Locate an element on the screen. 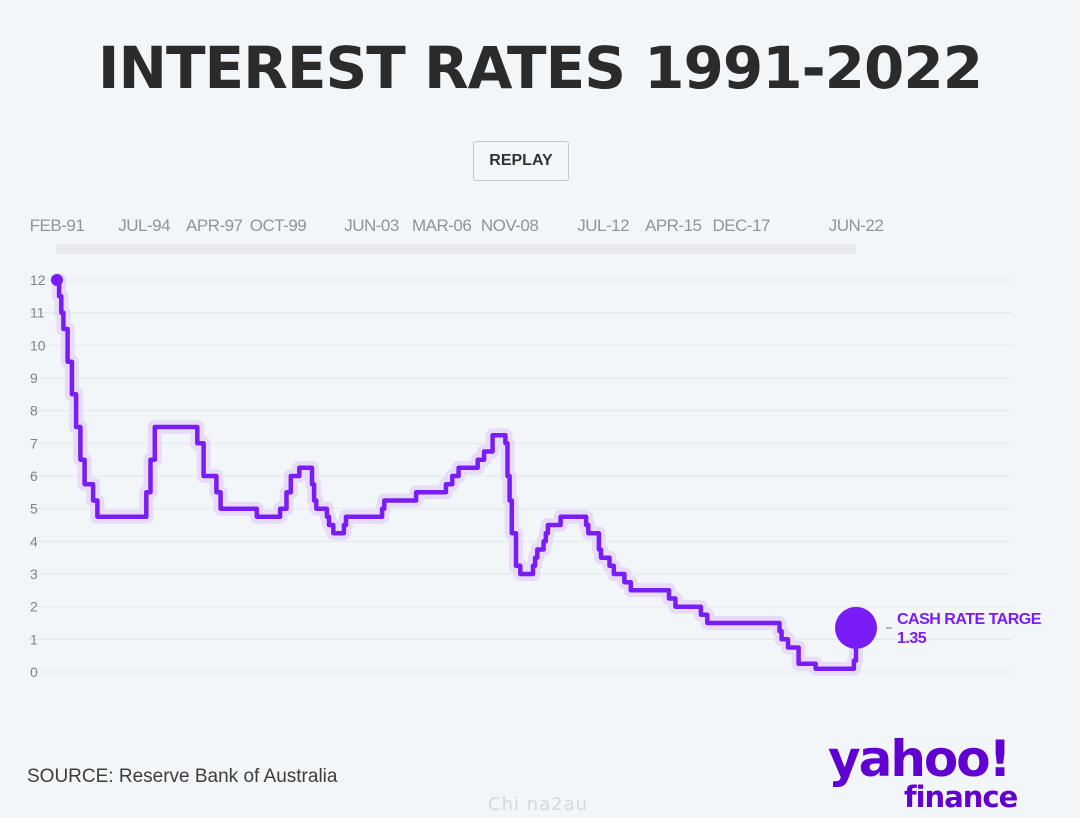 Image resolution: width=1080 pixels, height=818 pixels. start-point is located at coordinates (57, 280).